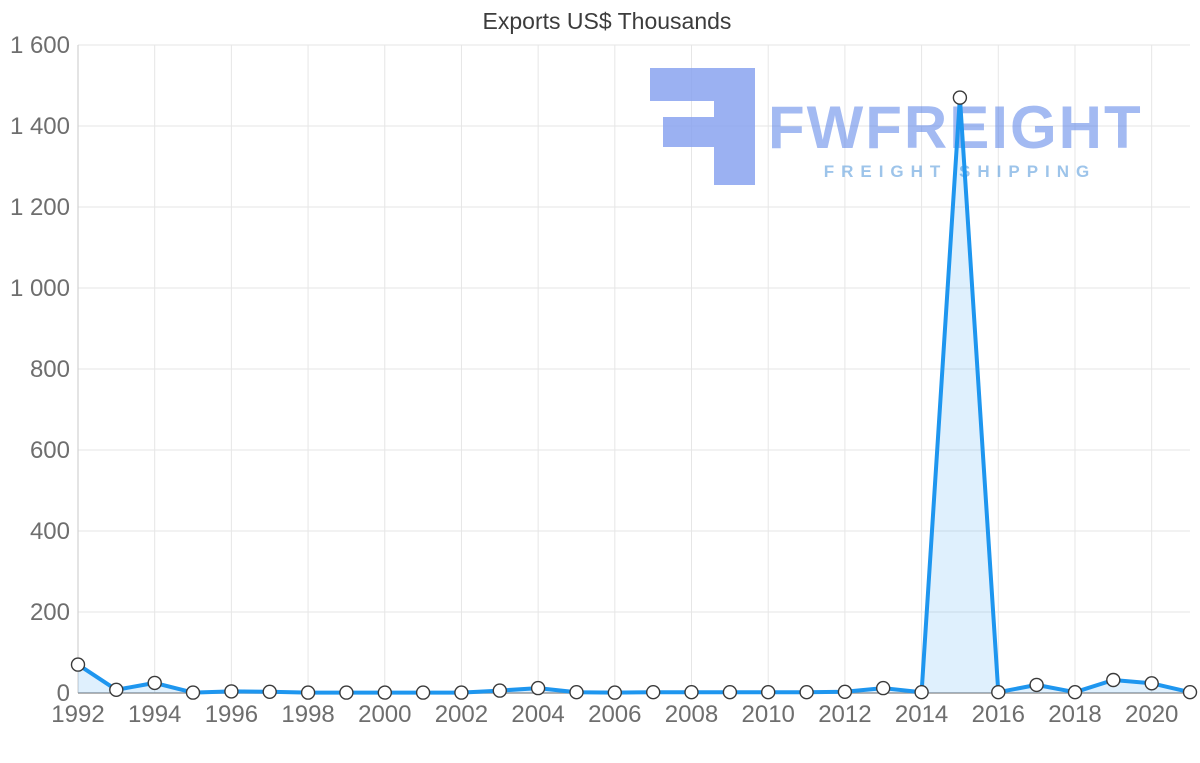 This screenshot has width=1200, height=763. I want to click on data-point-2019, so click(1113, 680).